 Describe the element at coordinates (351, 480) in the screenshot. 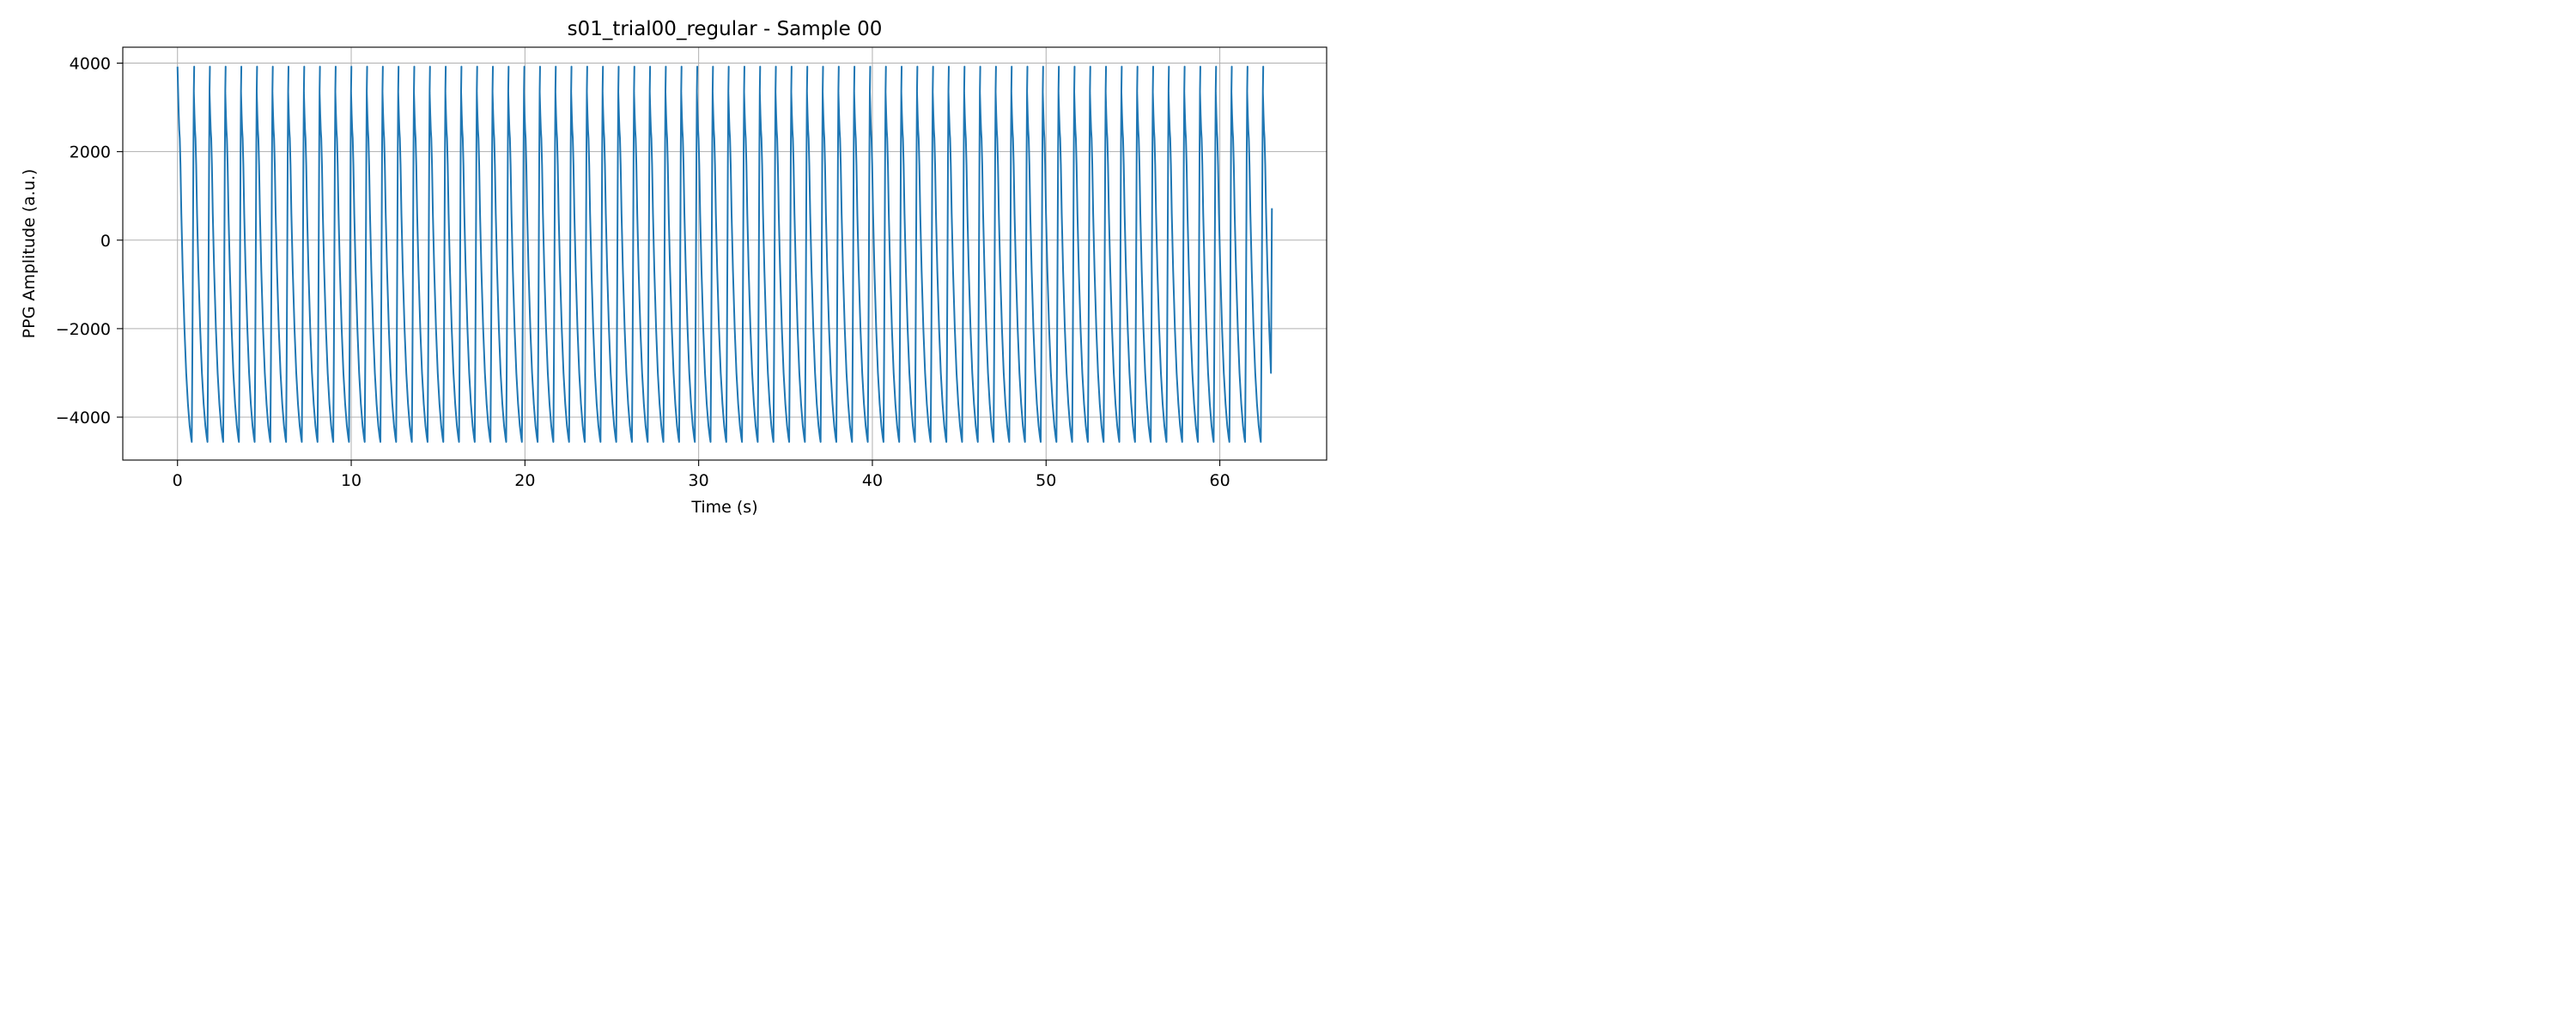

I see `x-tick-label: 10` at that location.